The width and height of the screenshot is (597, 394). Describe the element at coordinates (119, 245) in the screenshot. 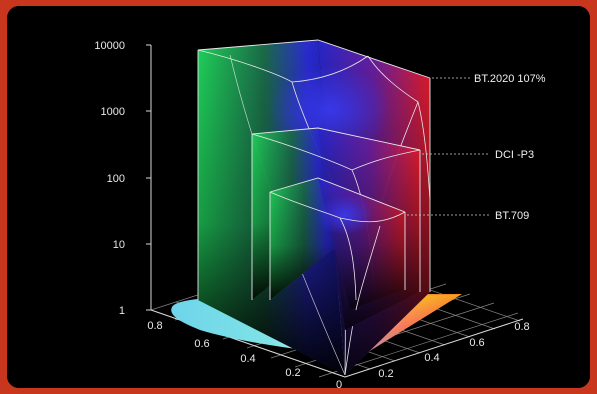

I see `y-tick-10: 10` at that location.